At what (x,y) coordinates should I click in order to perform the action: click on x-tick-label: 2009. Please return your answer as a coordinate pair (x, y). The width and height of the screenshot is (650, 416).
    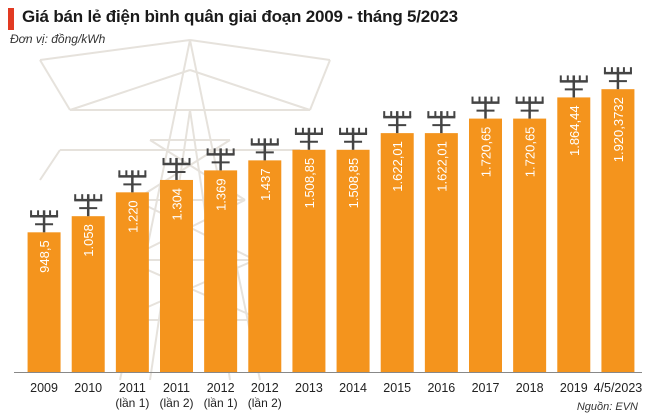
    Looking at the image, I should click on (44, 388).